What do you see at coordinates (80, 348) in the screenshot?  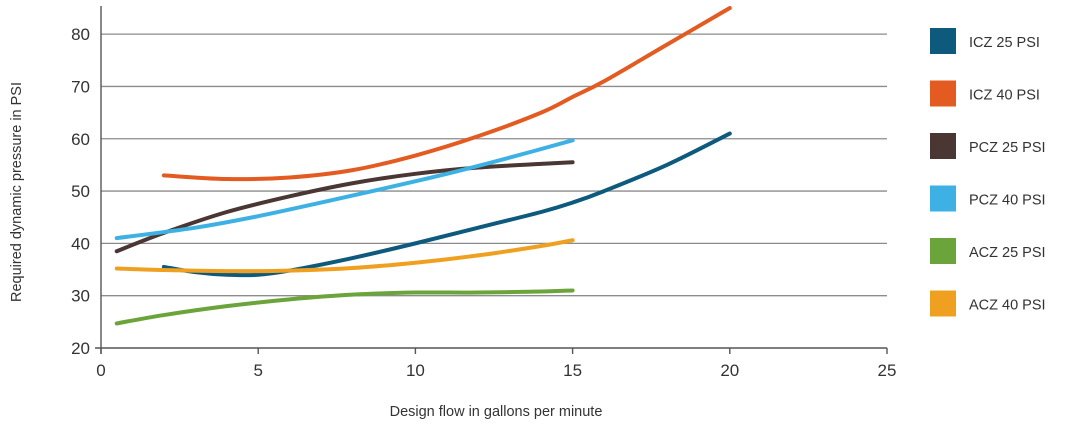 I see `y-tick-label: 20` at bounding box center [80, 348].